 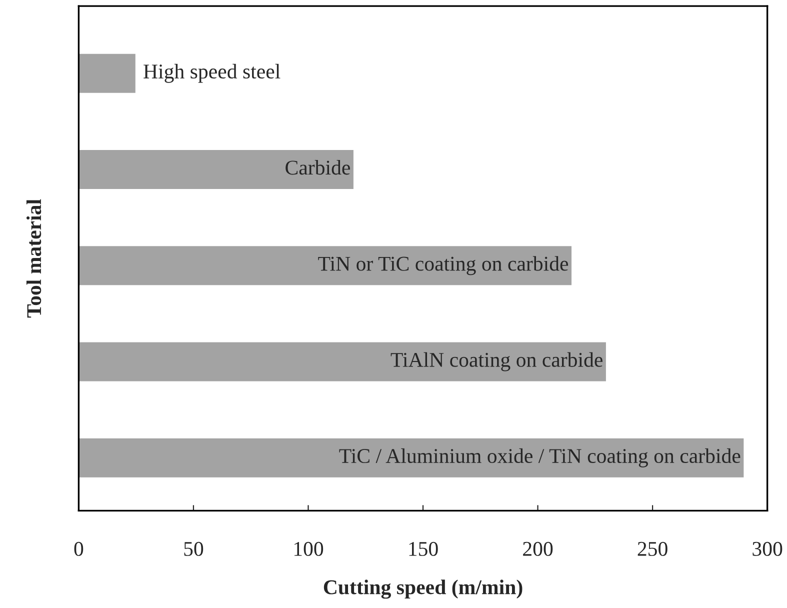 I want to click on x-tick-label: 200, so click(x=538, y=549).